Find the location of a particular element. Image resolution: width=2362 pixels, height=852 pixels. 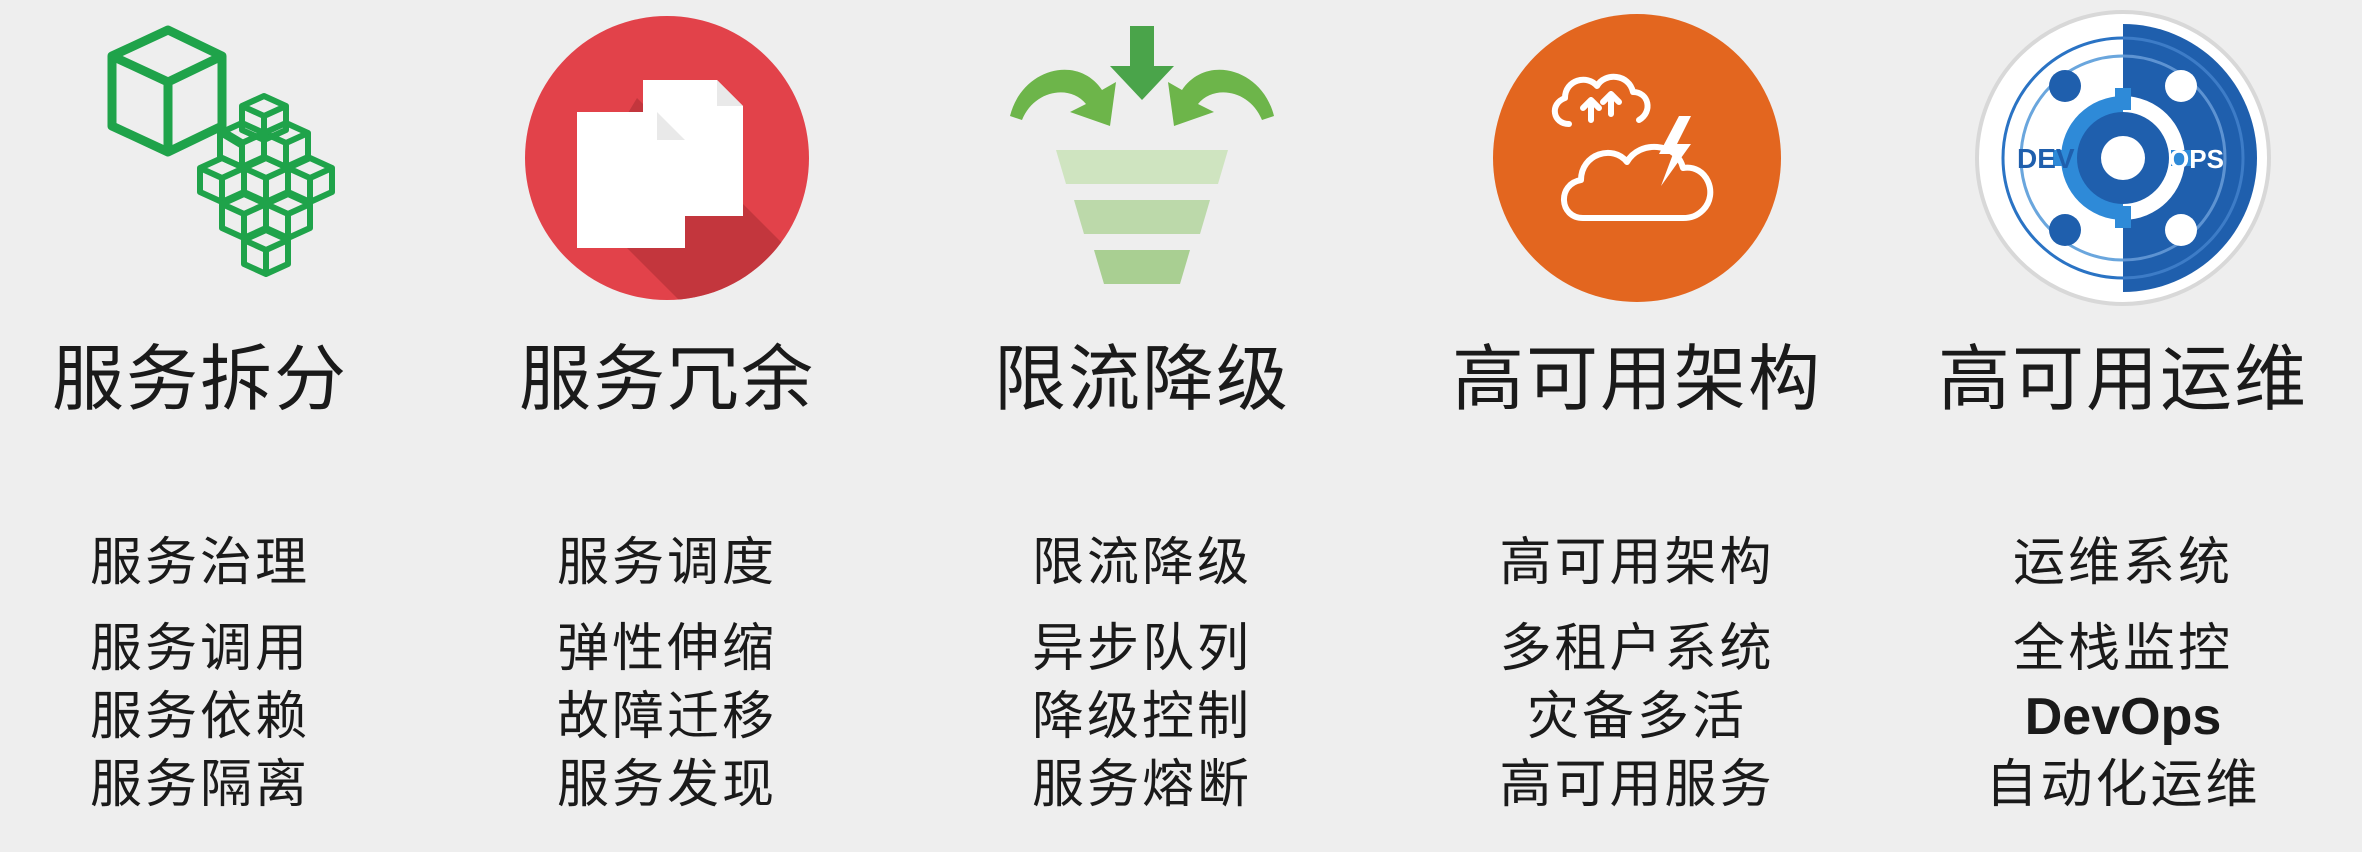

list-item: 服务发现 is located at coordinates (666, 785).